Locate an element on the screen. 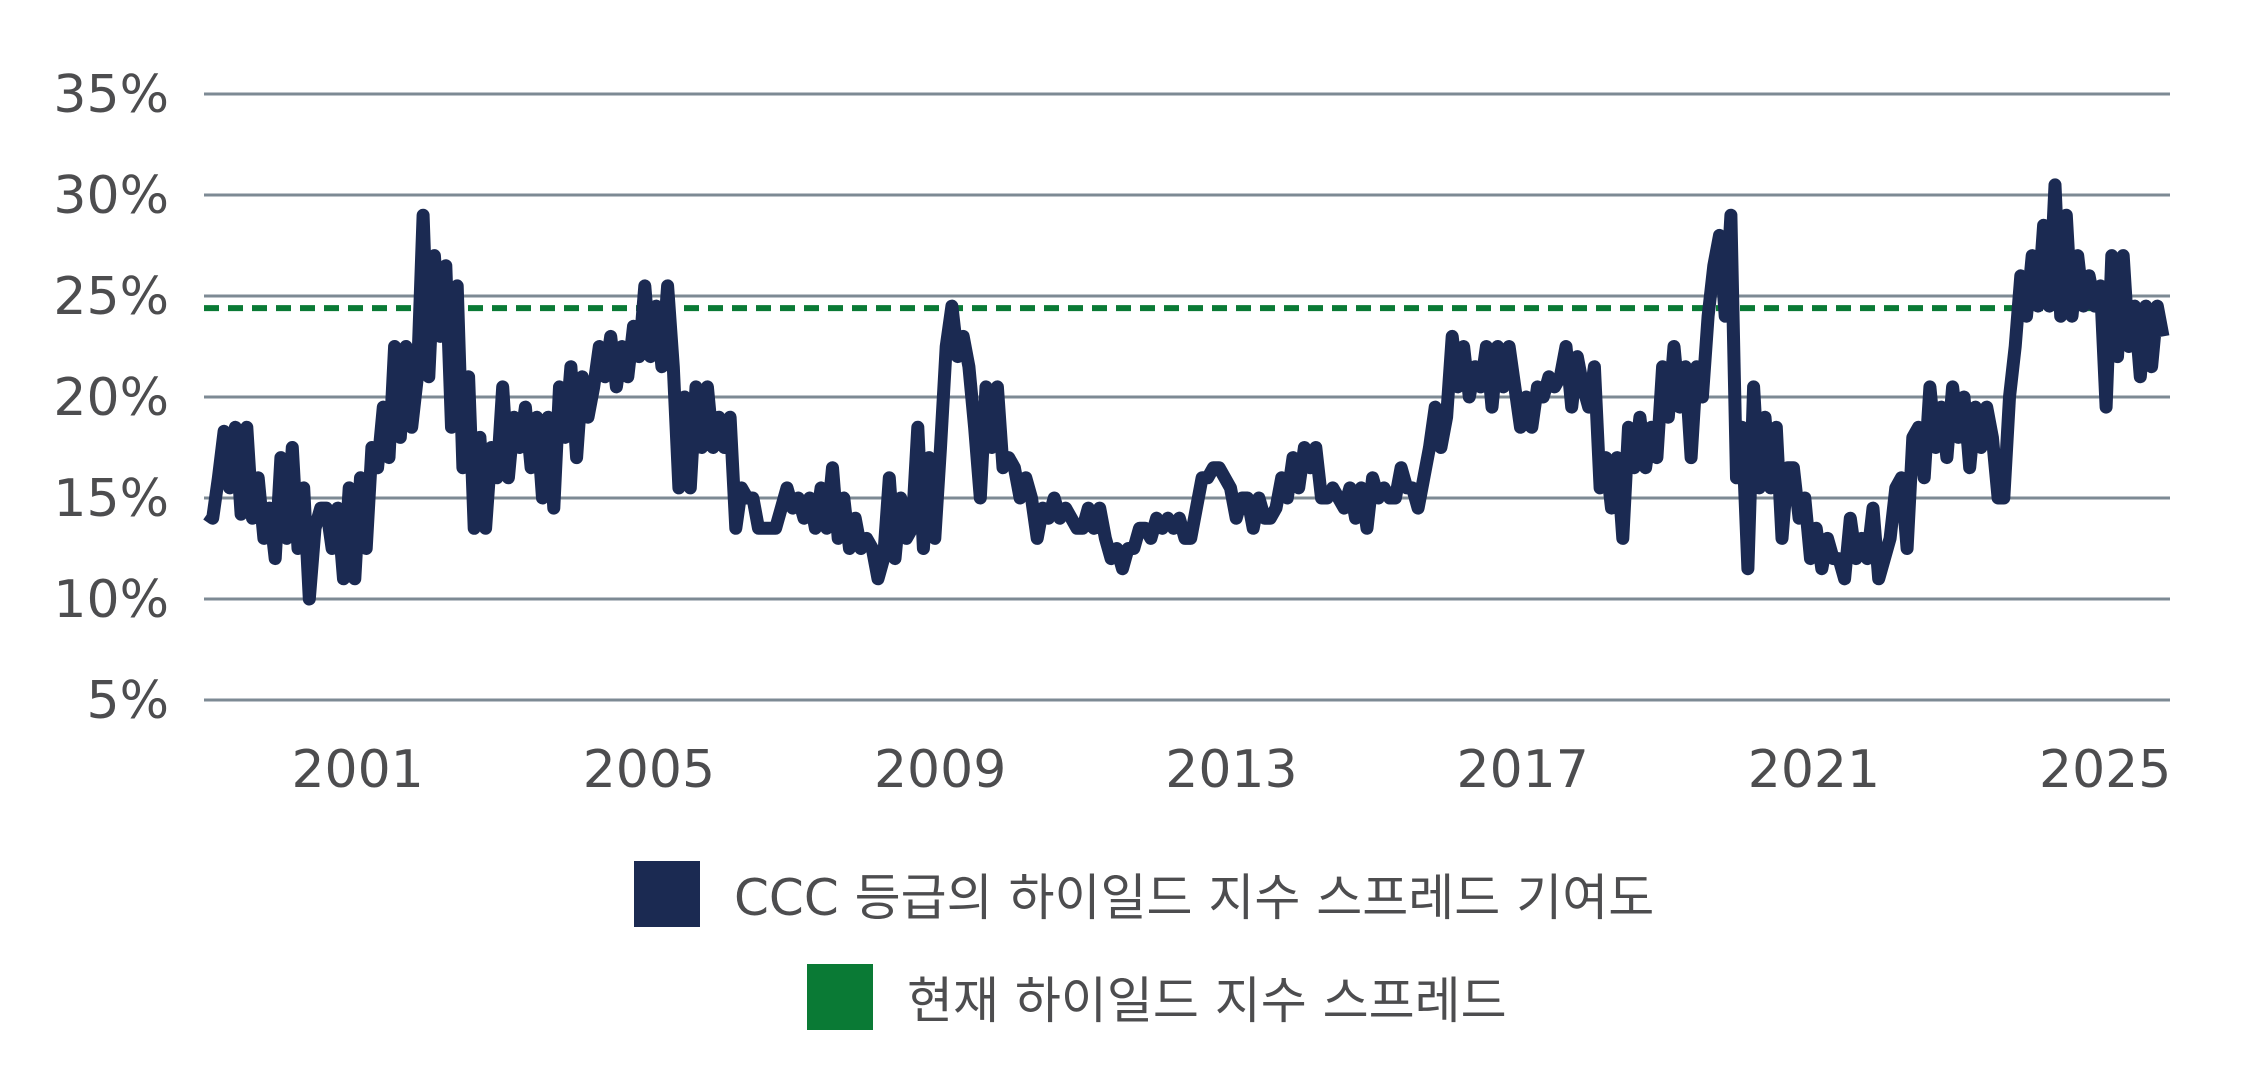 This screenshot has height=1092, width=2242. x-axis: 2001 2005 2009 2013 2017 2021 2025 is located at coordinates (1231, 770).